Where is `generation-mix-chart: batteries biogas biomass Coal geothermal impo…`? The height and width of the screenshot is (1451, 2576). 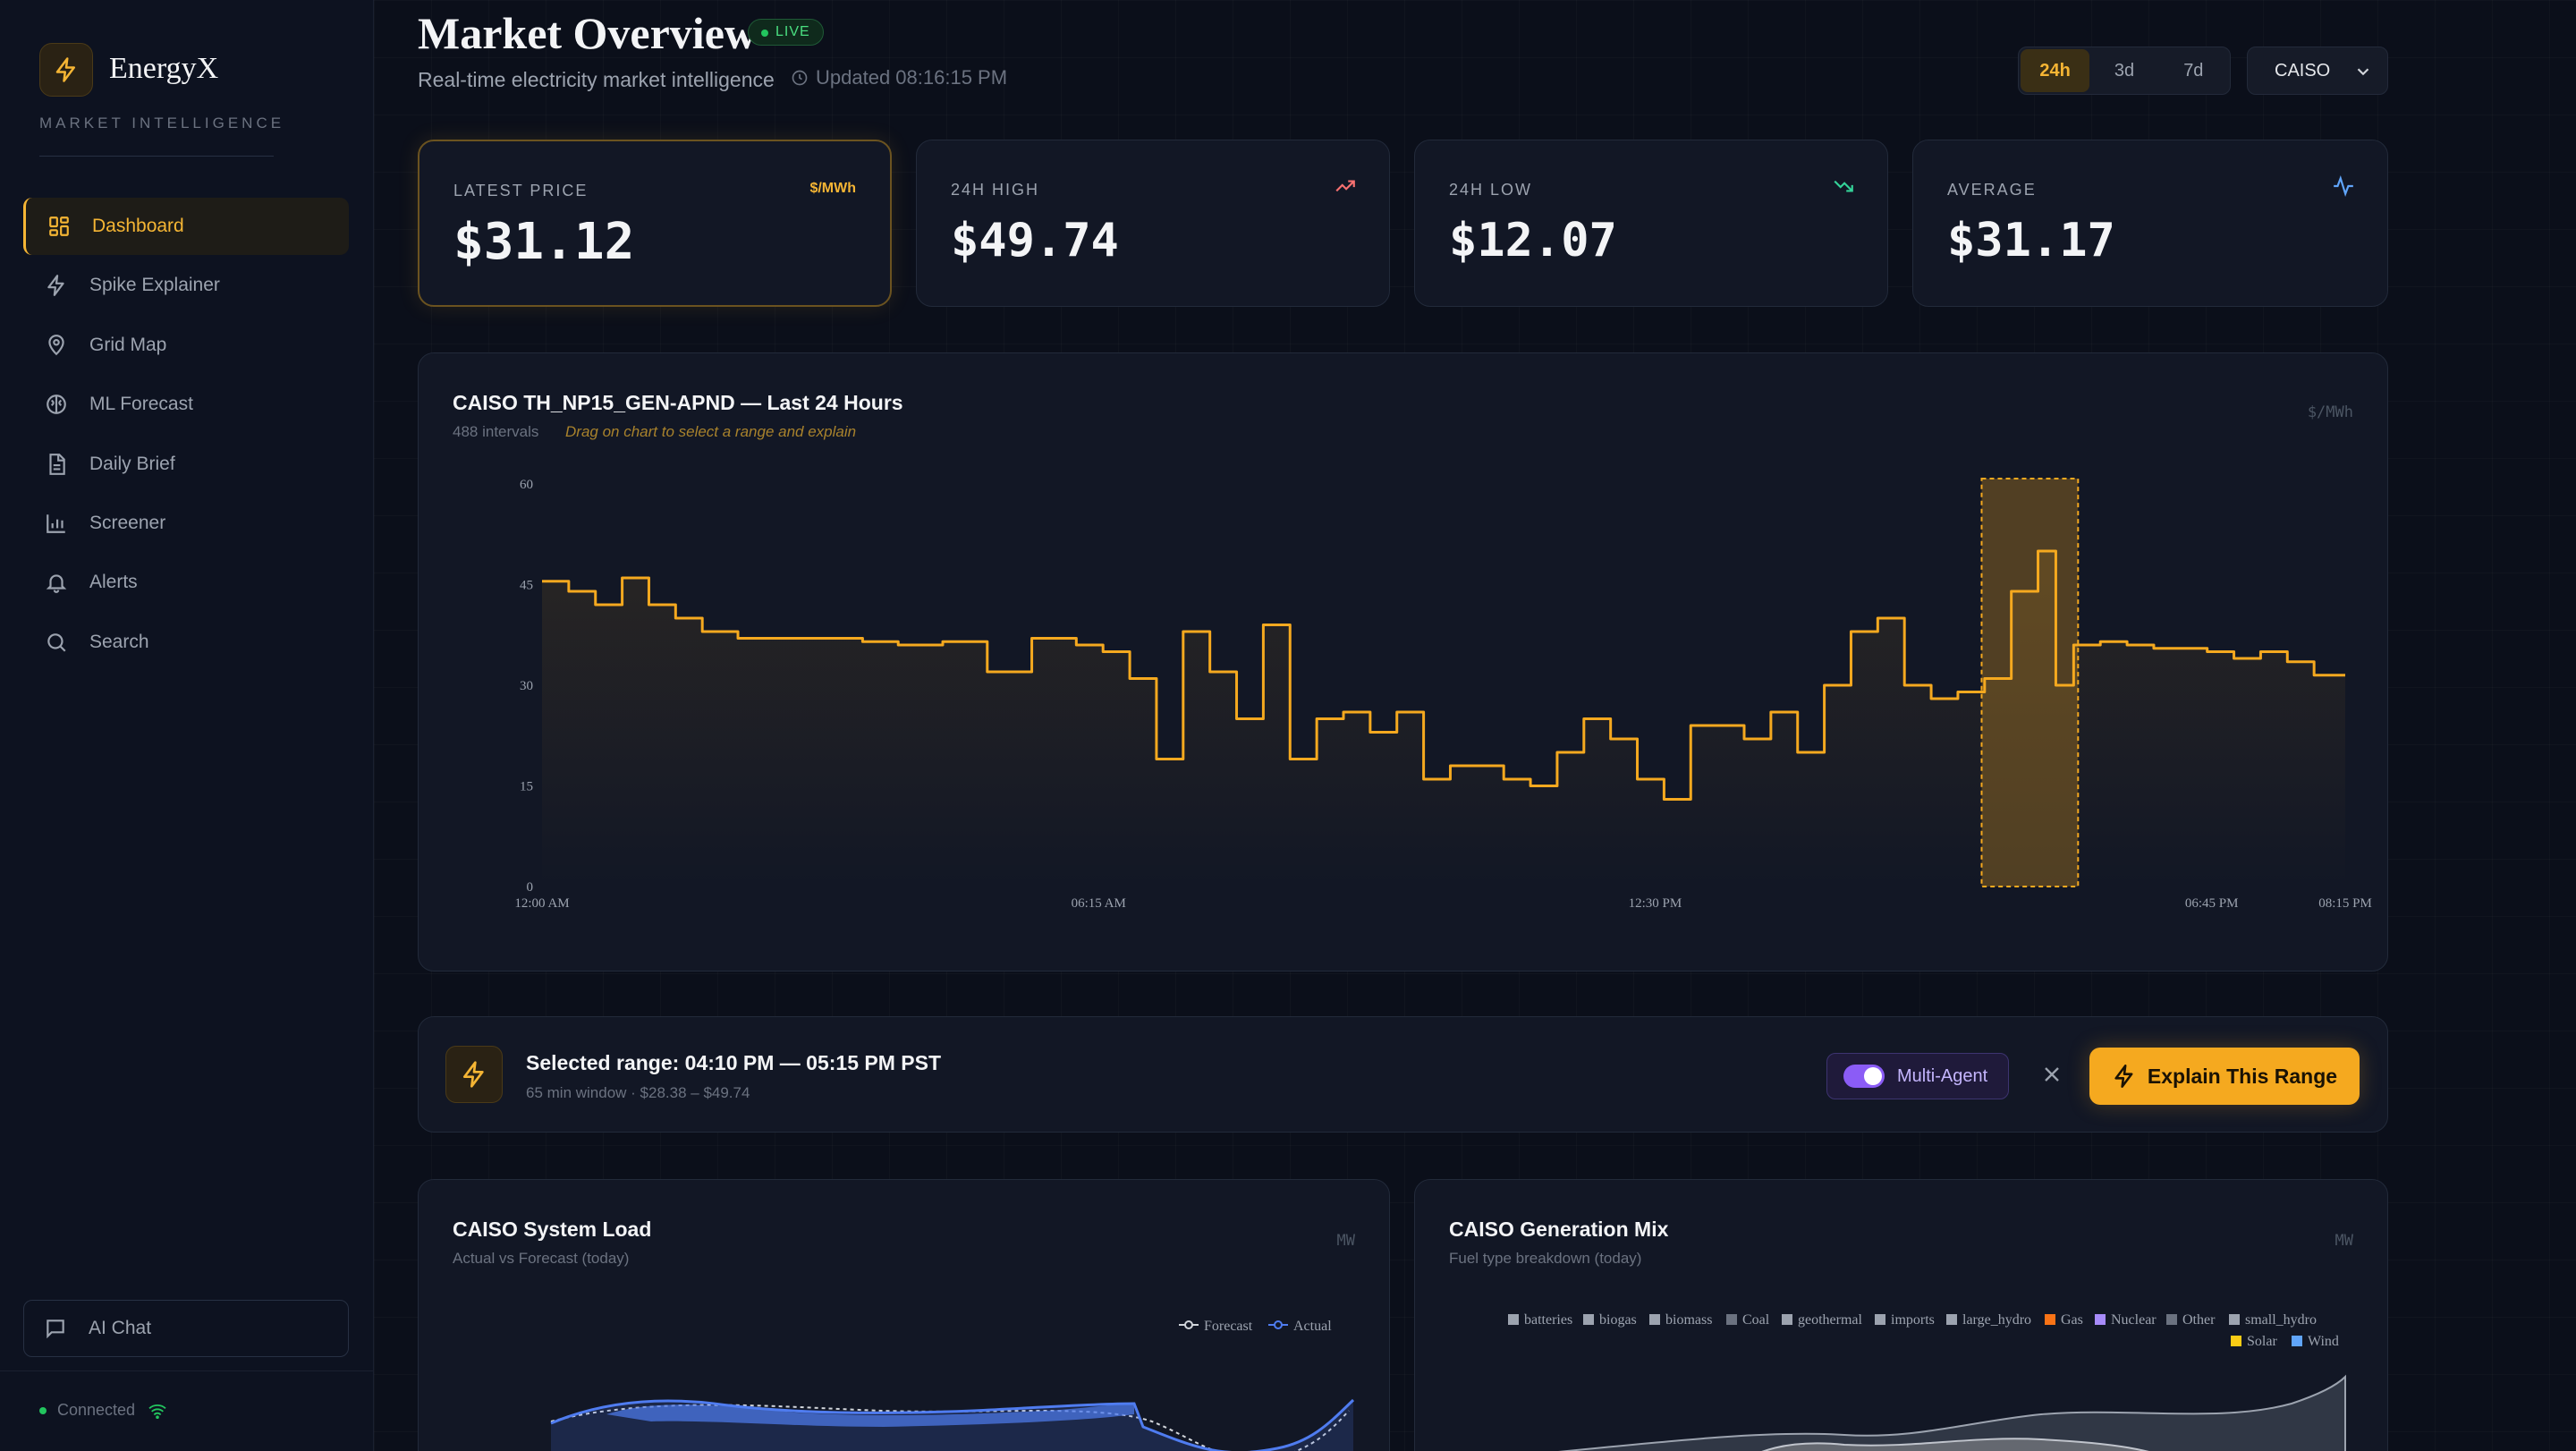 generation-mix-chart: batteries biogas biomass Coal geothermal impo… is located at coordinates (1927, 1381).